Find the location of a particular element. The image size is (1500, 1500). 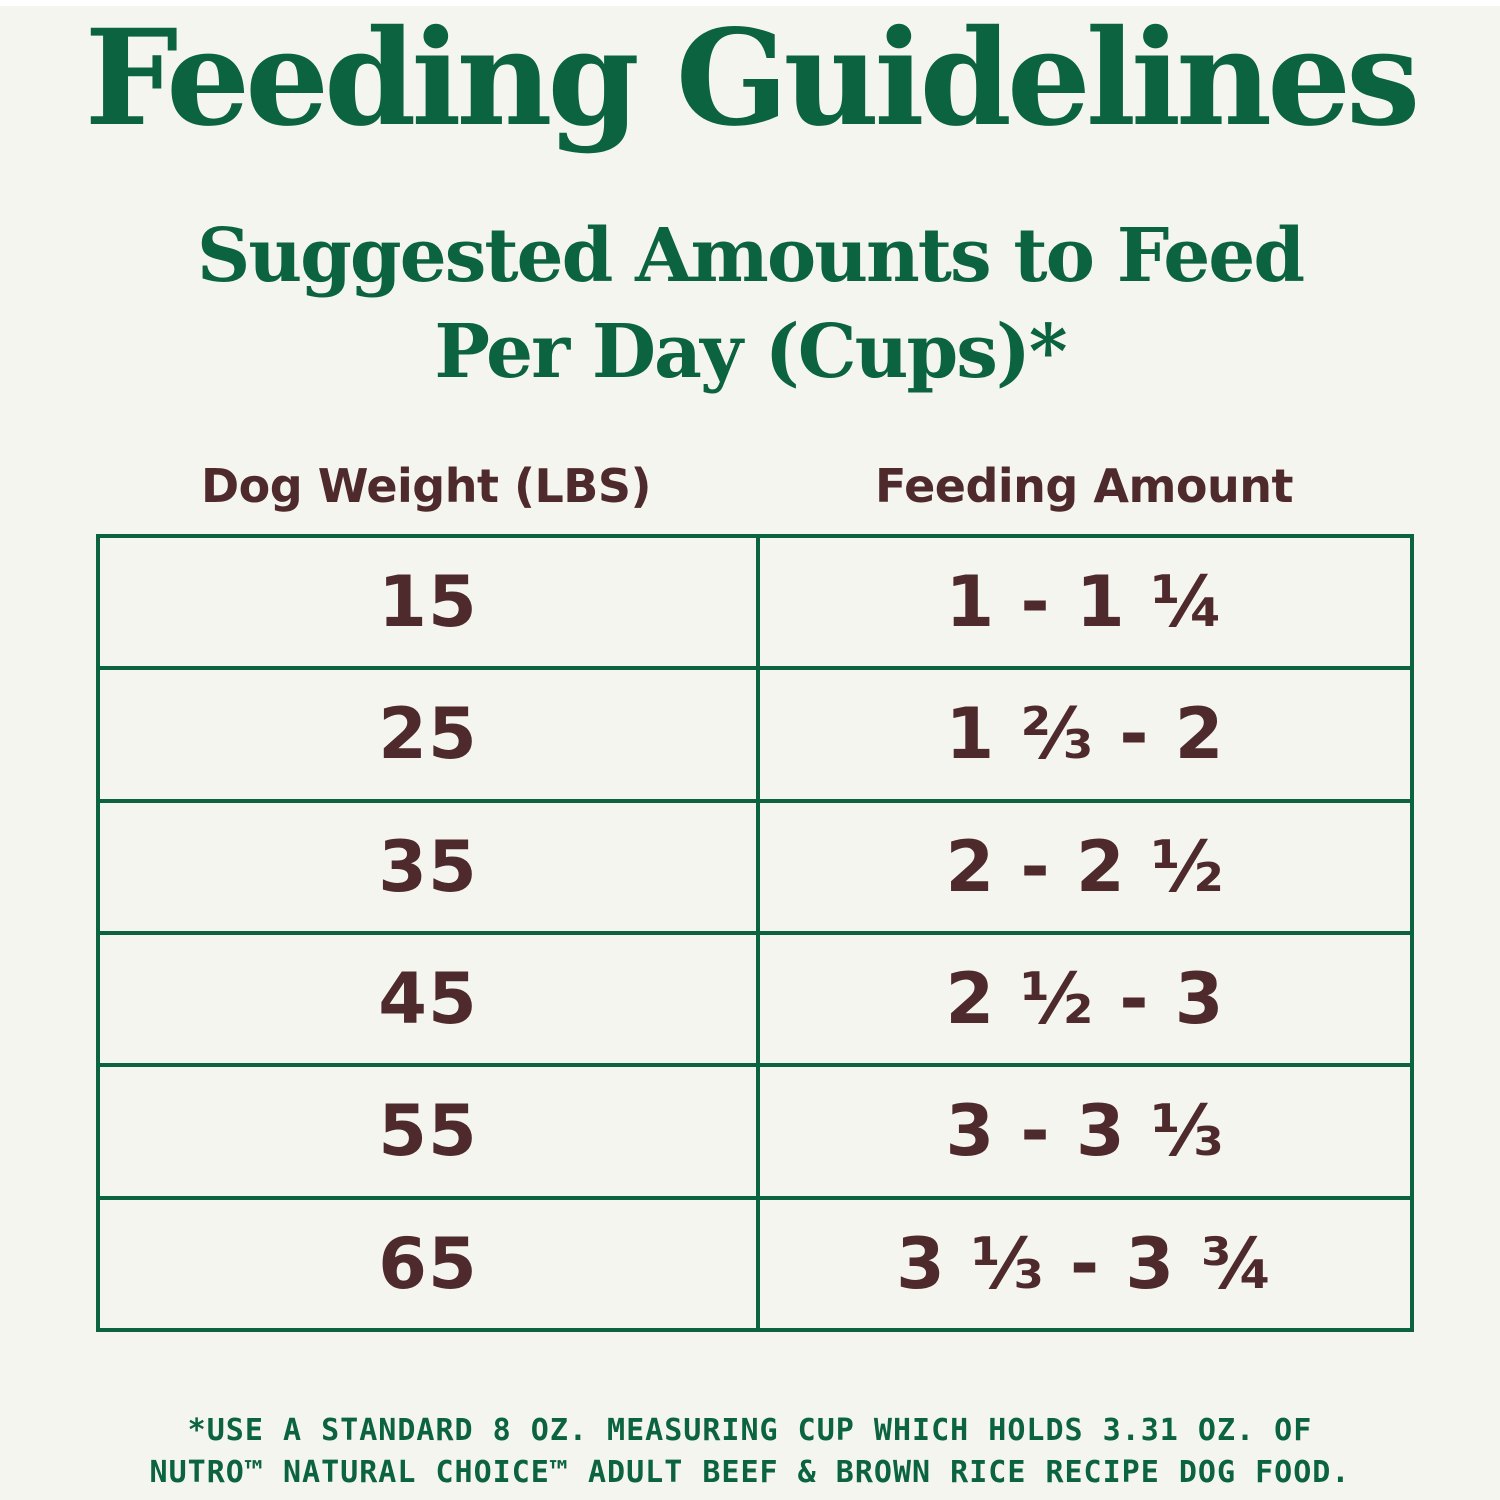

weight-cell: 55 is located at coordinates (428, 1131).